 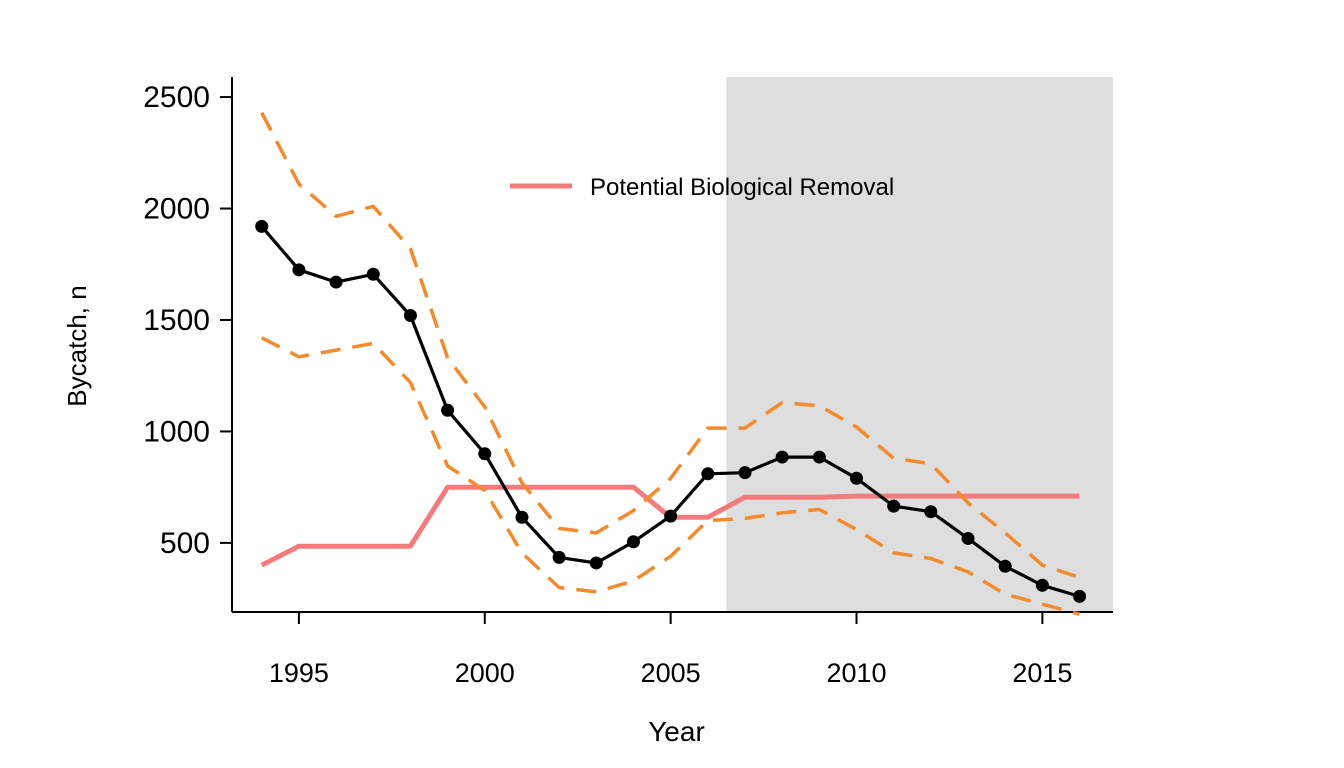 I want to click on x-tick-label: 2015, so click(x=1042, y=673).